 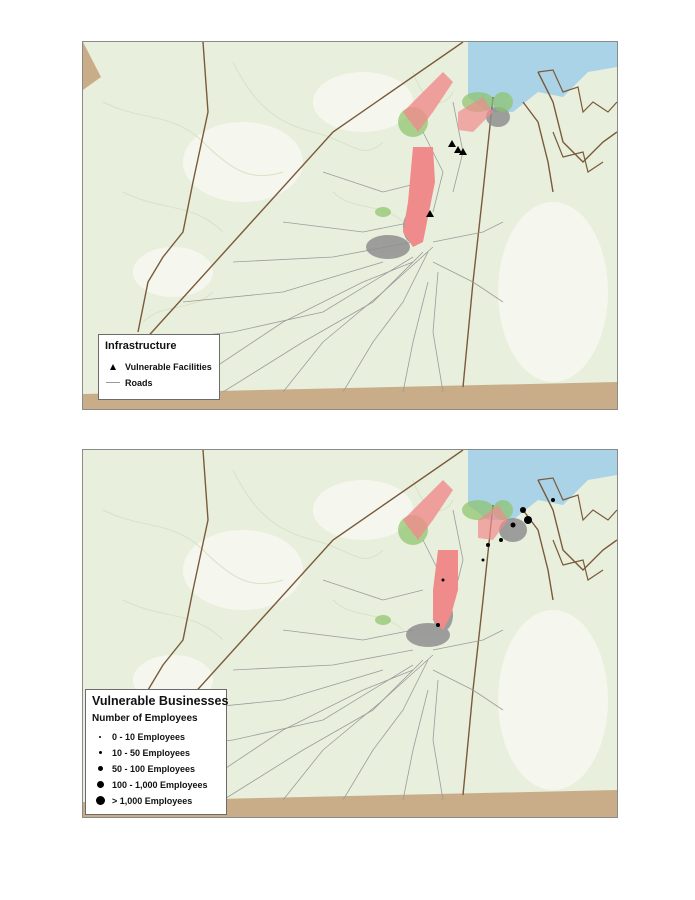 I want to click on legend-title: Infrastructure, so click(x=141, y=346).